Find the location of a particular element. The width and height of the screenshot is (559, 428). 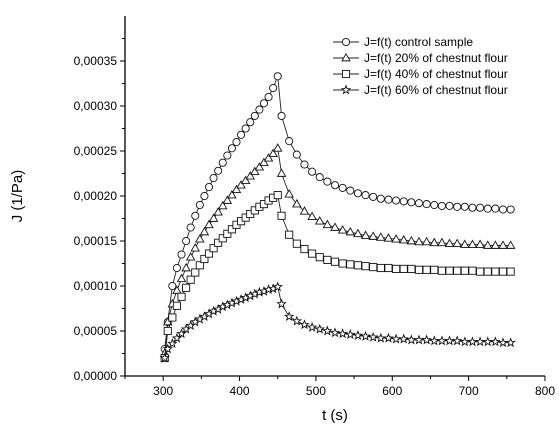

y-tick-label: 0,00025 is located at coordinates (96, 151).